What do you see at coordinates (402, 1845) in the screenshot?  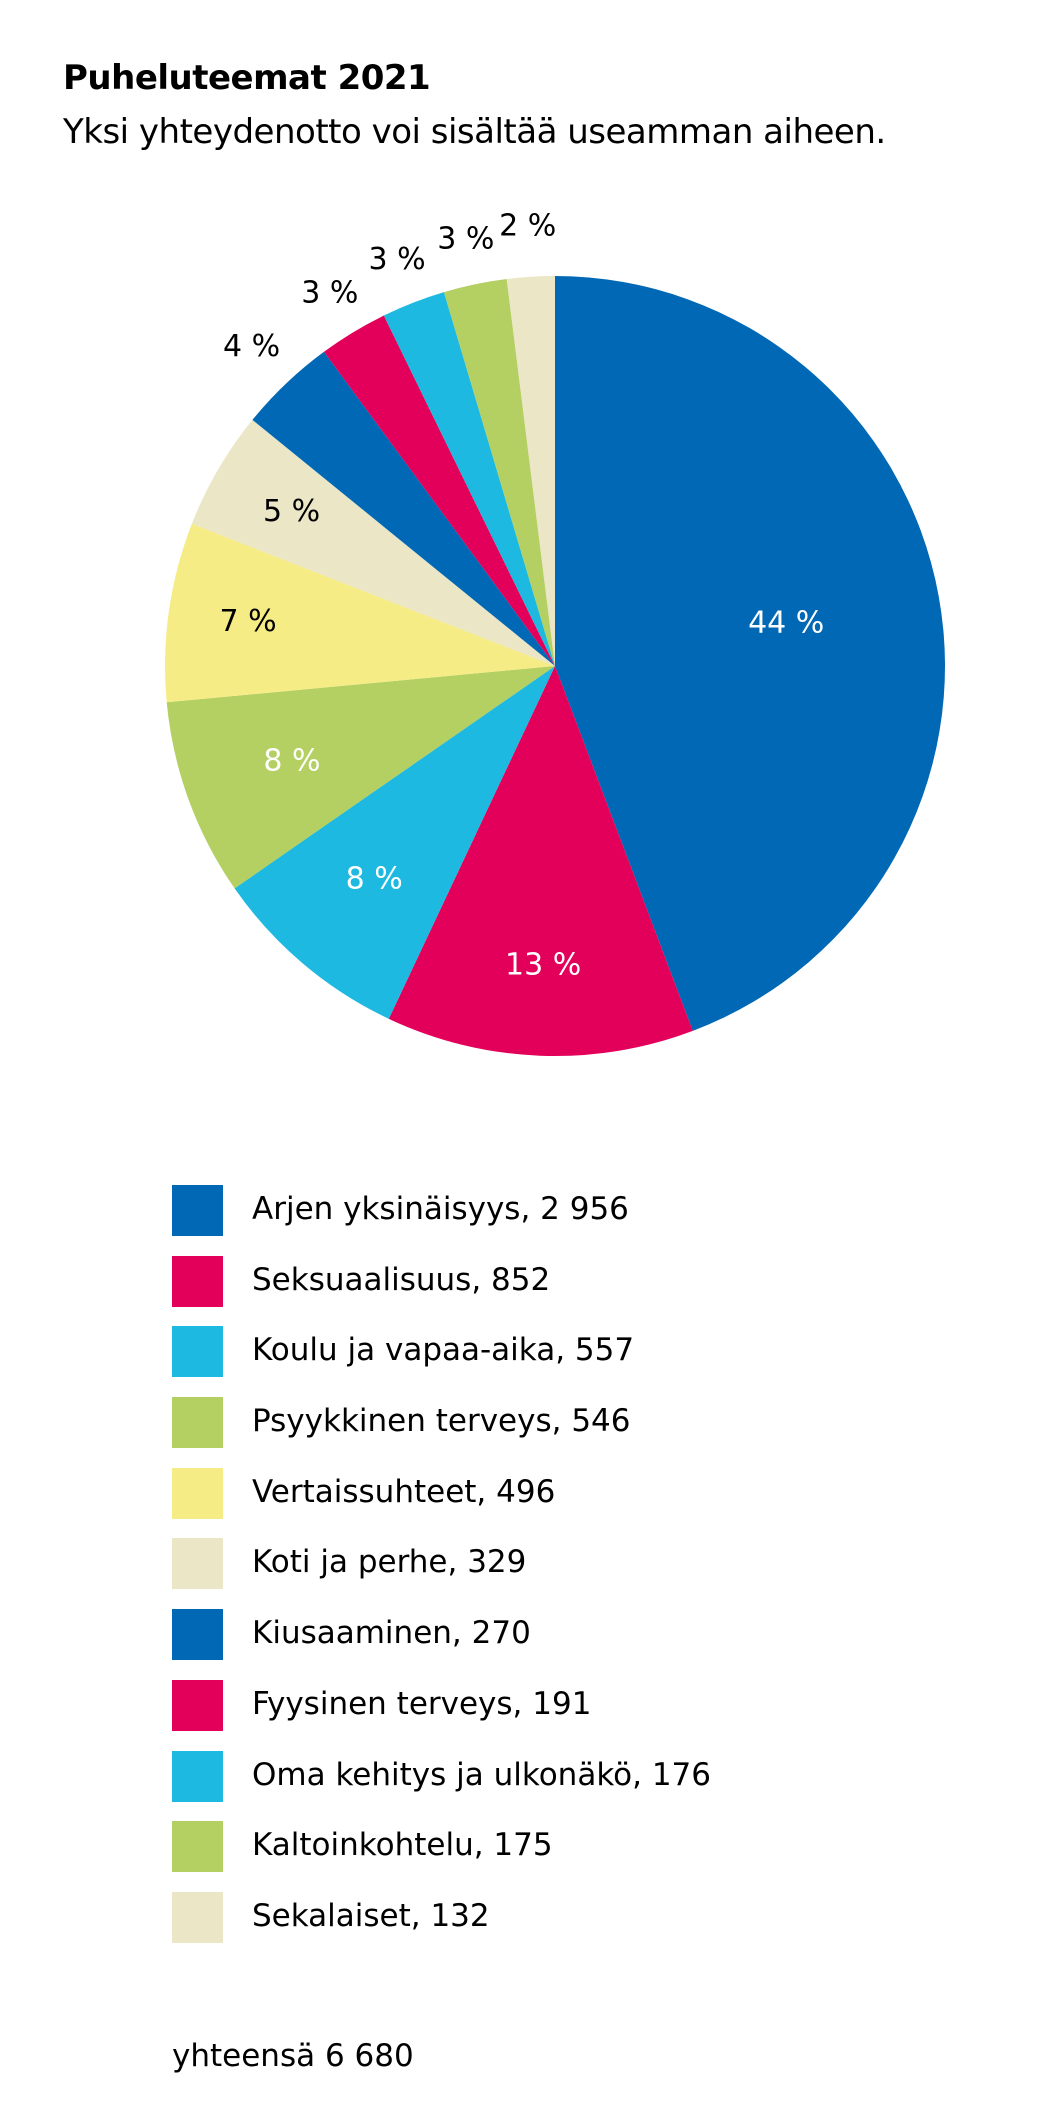 I see `legend-label: Kaltoinkohtelu, 175` at bounding box center [402, 1845].